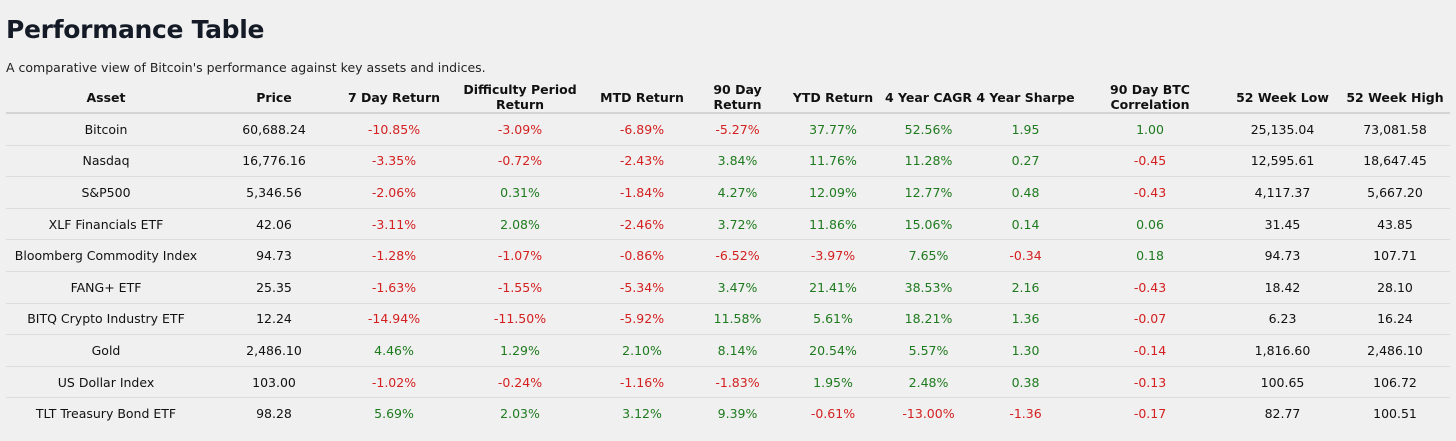  What do you see at coordinates (642, 382) in the screenshot?
I see `table-cell: -1.16%` at bounding box center [642, 382].